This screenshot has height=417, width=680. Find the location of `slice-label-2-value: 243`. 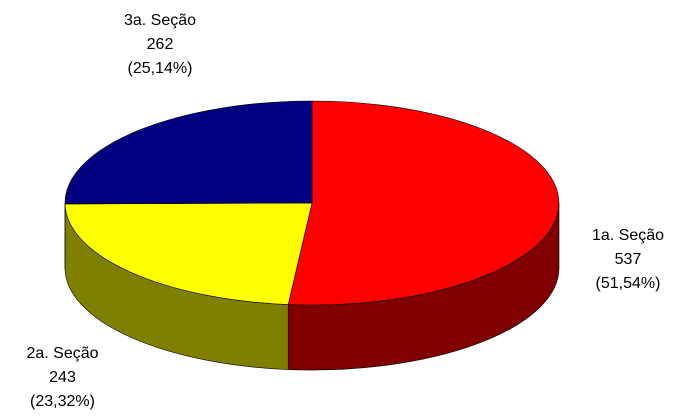

slice-label-2-value: 243 is located at coordinates (62, 377).